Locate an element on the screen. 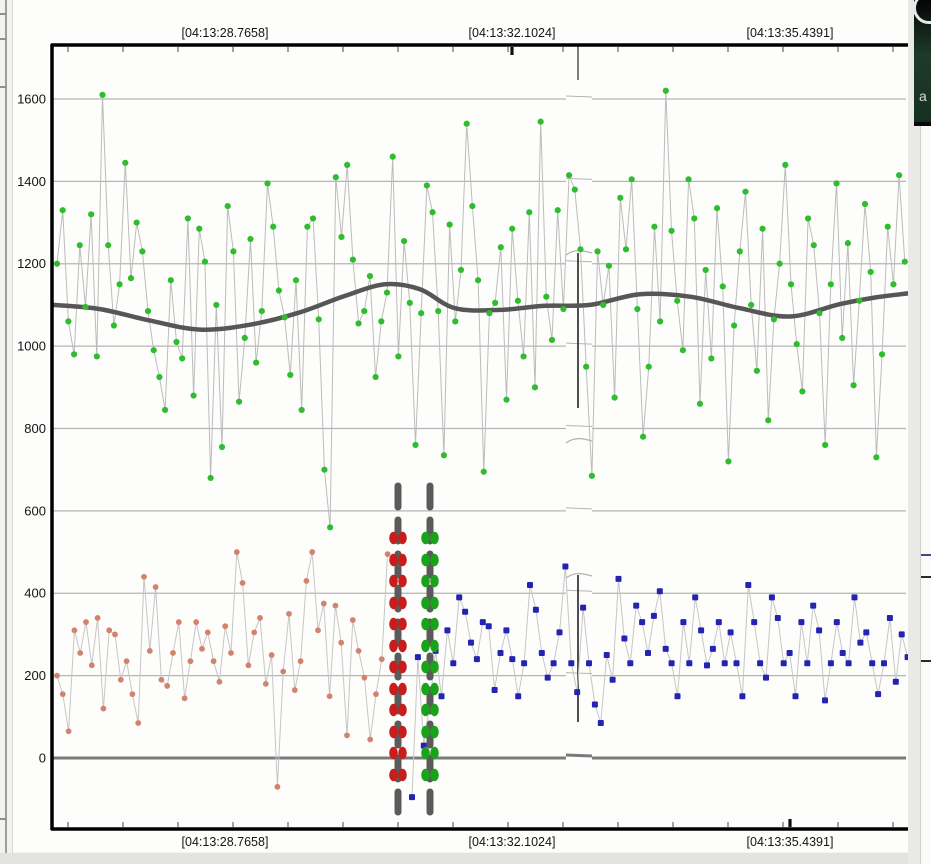  y-tick-label: 200 is located at coordinates (35, 675).